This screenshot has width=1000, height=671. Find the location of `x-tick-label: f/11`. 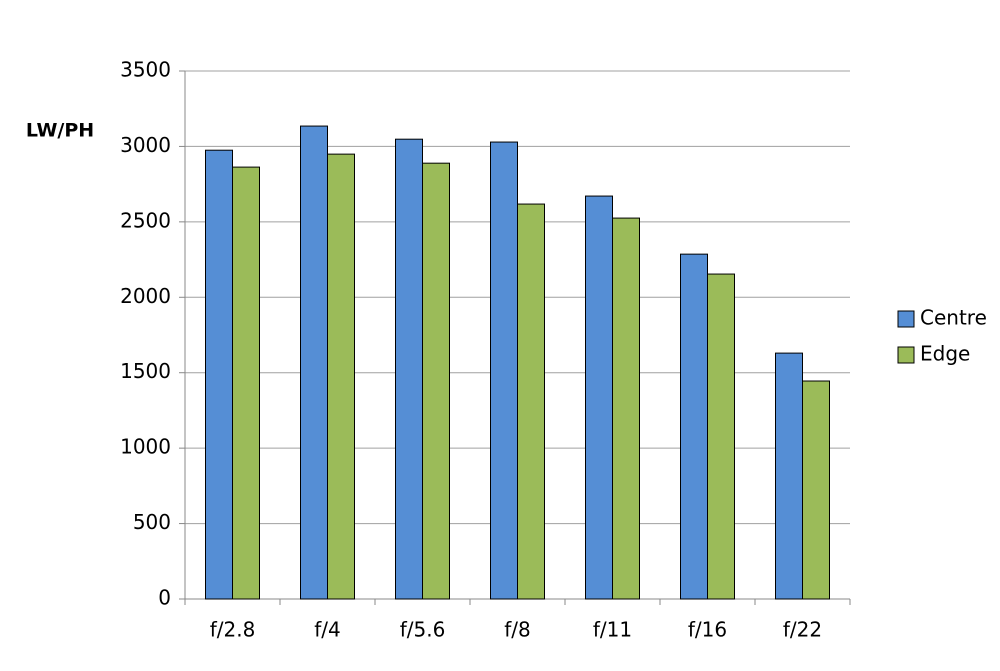

x-tick-label: f/11 is located at coordinates (612, 630).